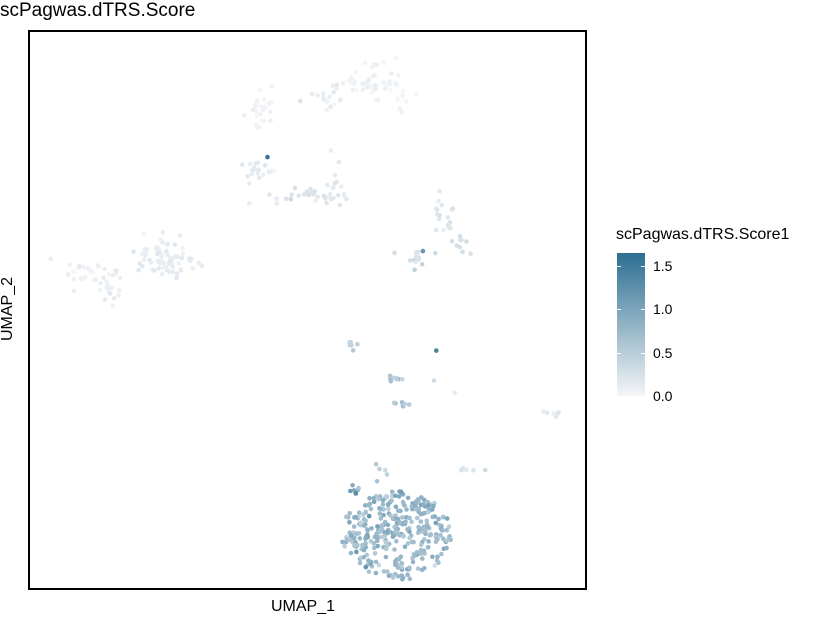 The width and height of the screenshot is (815, 628). What do you see at coordinates (619, 310) in the screenshot?
I see `legend-tick-mark` at bounding box center [619, 310].